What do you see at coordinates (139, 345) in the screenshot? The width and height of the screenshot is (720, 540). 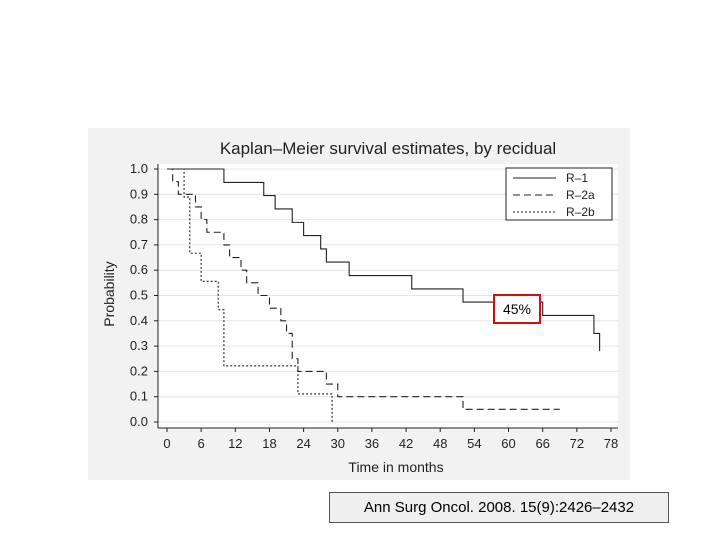 I see `y-tick-label: 0.3` at bounding box center [139, 345].